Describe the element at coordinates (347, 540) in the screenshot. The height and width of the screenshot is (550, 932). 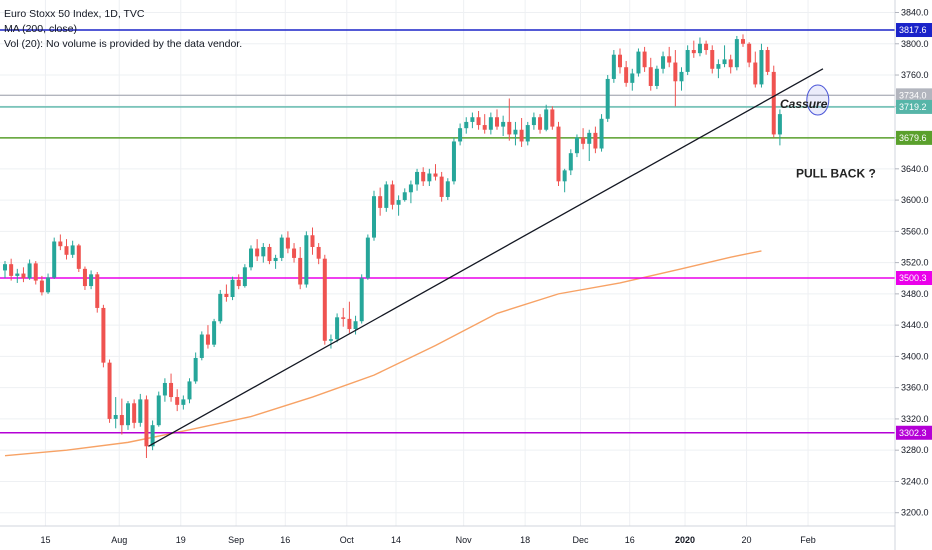
I see `x-tick-label: Oct` at that location.